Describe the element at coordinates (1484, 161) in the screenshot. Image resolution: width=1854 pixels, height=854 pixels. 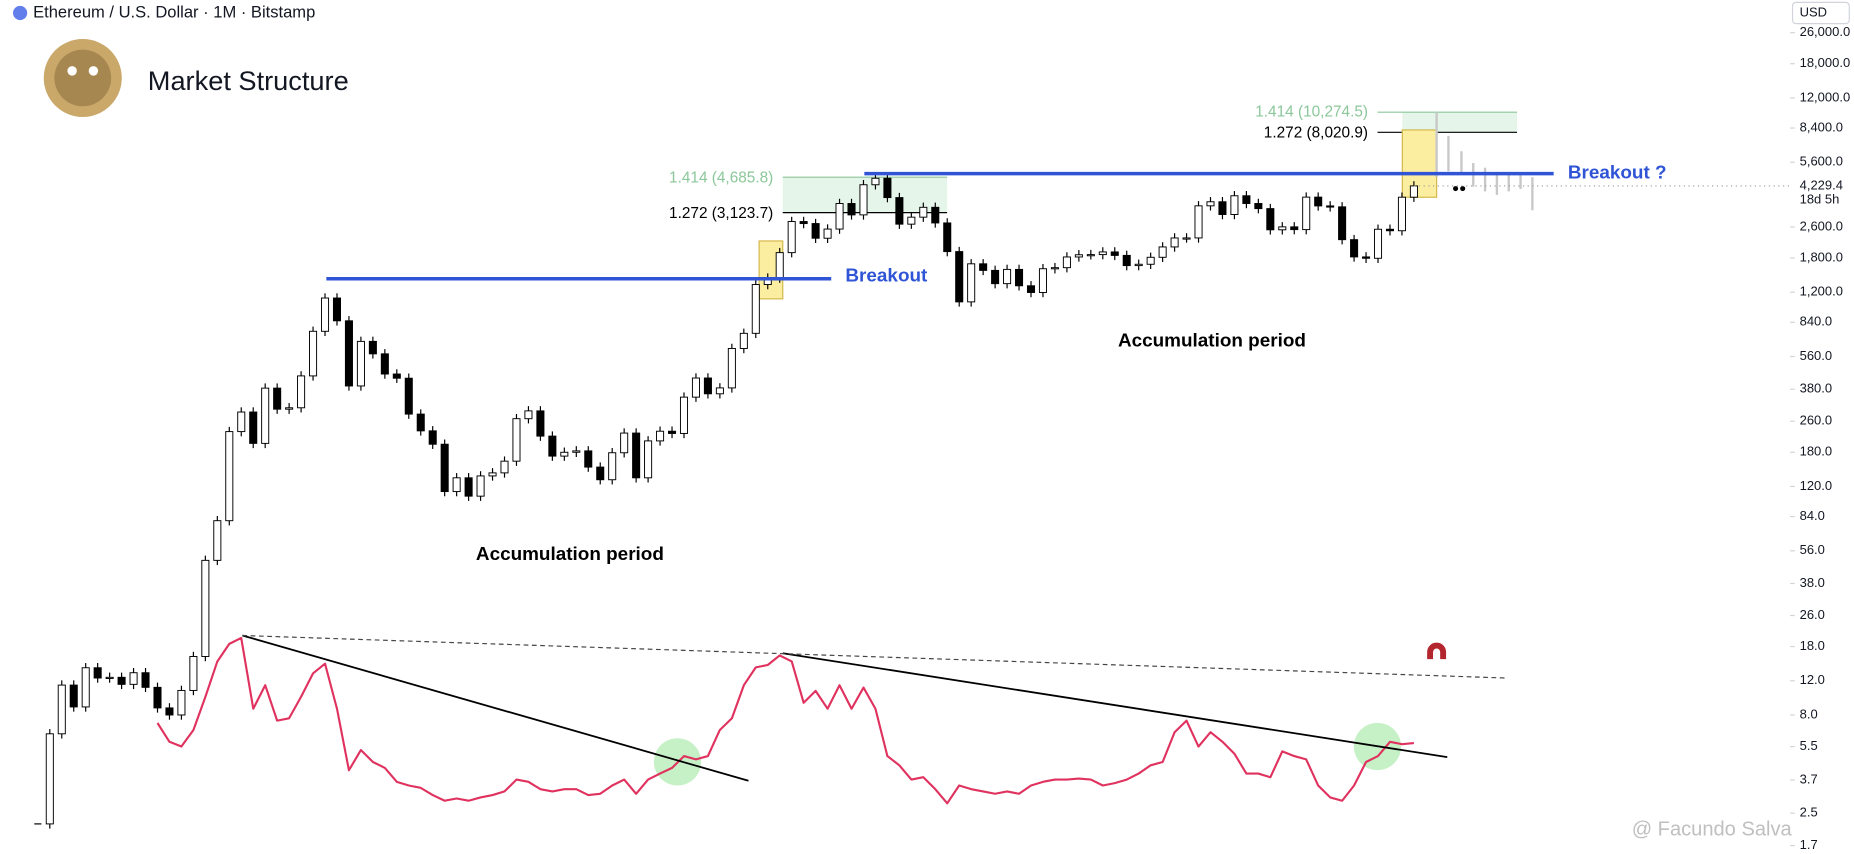
I see `projection` at that location.